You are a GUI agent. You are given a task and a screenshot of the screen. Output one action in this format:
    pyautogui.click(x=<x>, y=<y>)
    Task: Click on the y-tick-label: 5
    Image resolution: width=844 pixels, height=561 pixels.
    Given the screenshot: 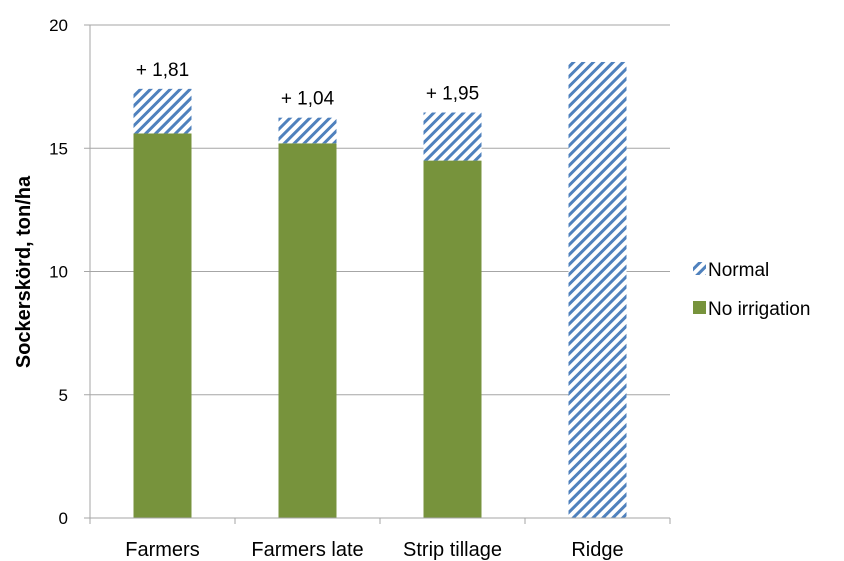 What is the action you would take?
    pyautogui.click(x=63, y=395)
    